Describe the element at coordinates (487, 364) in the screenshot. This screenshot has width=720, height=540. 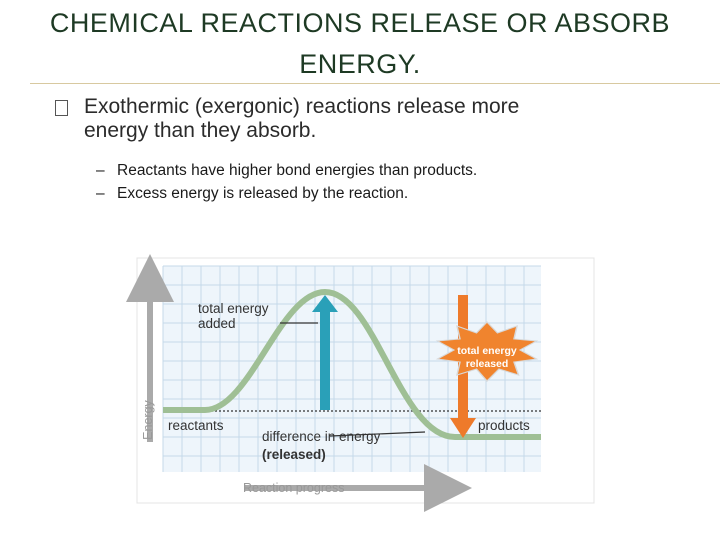
I see `diagram-label: released` at that location.